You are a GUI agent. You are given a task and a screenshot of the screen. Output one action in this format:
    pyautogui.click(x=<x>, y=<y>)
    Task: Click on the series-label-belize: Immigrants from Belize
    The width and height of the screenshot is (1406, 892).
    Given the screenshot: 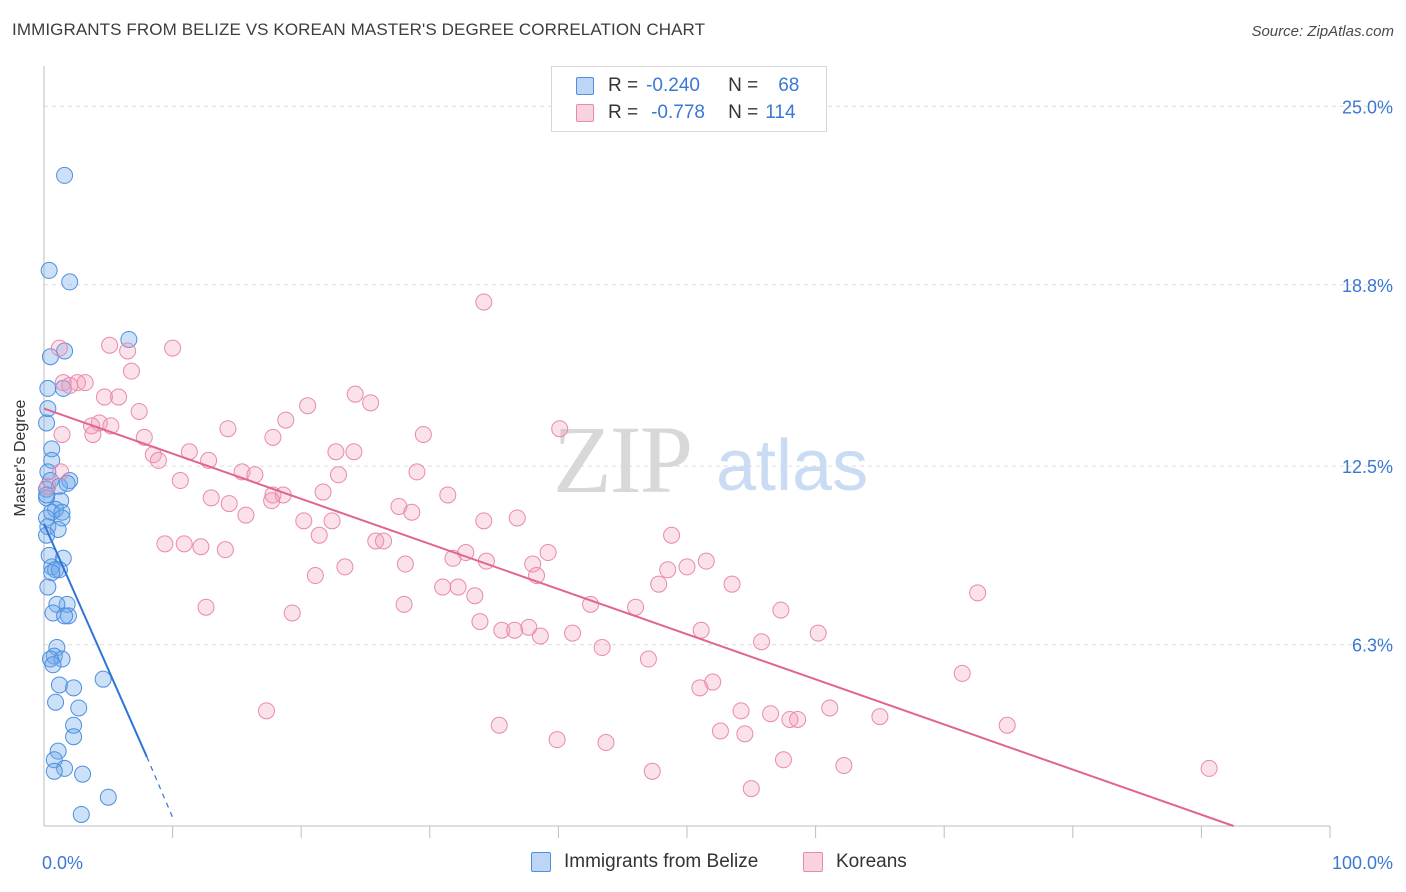 What is the action you would take?
    pyautogui.click(x=661, y=861)
    